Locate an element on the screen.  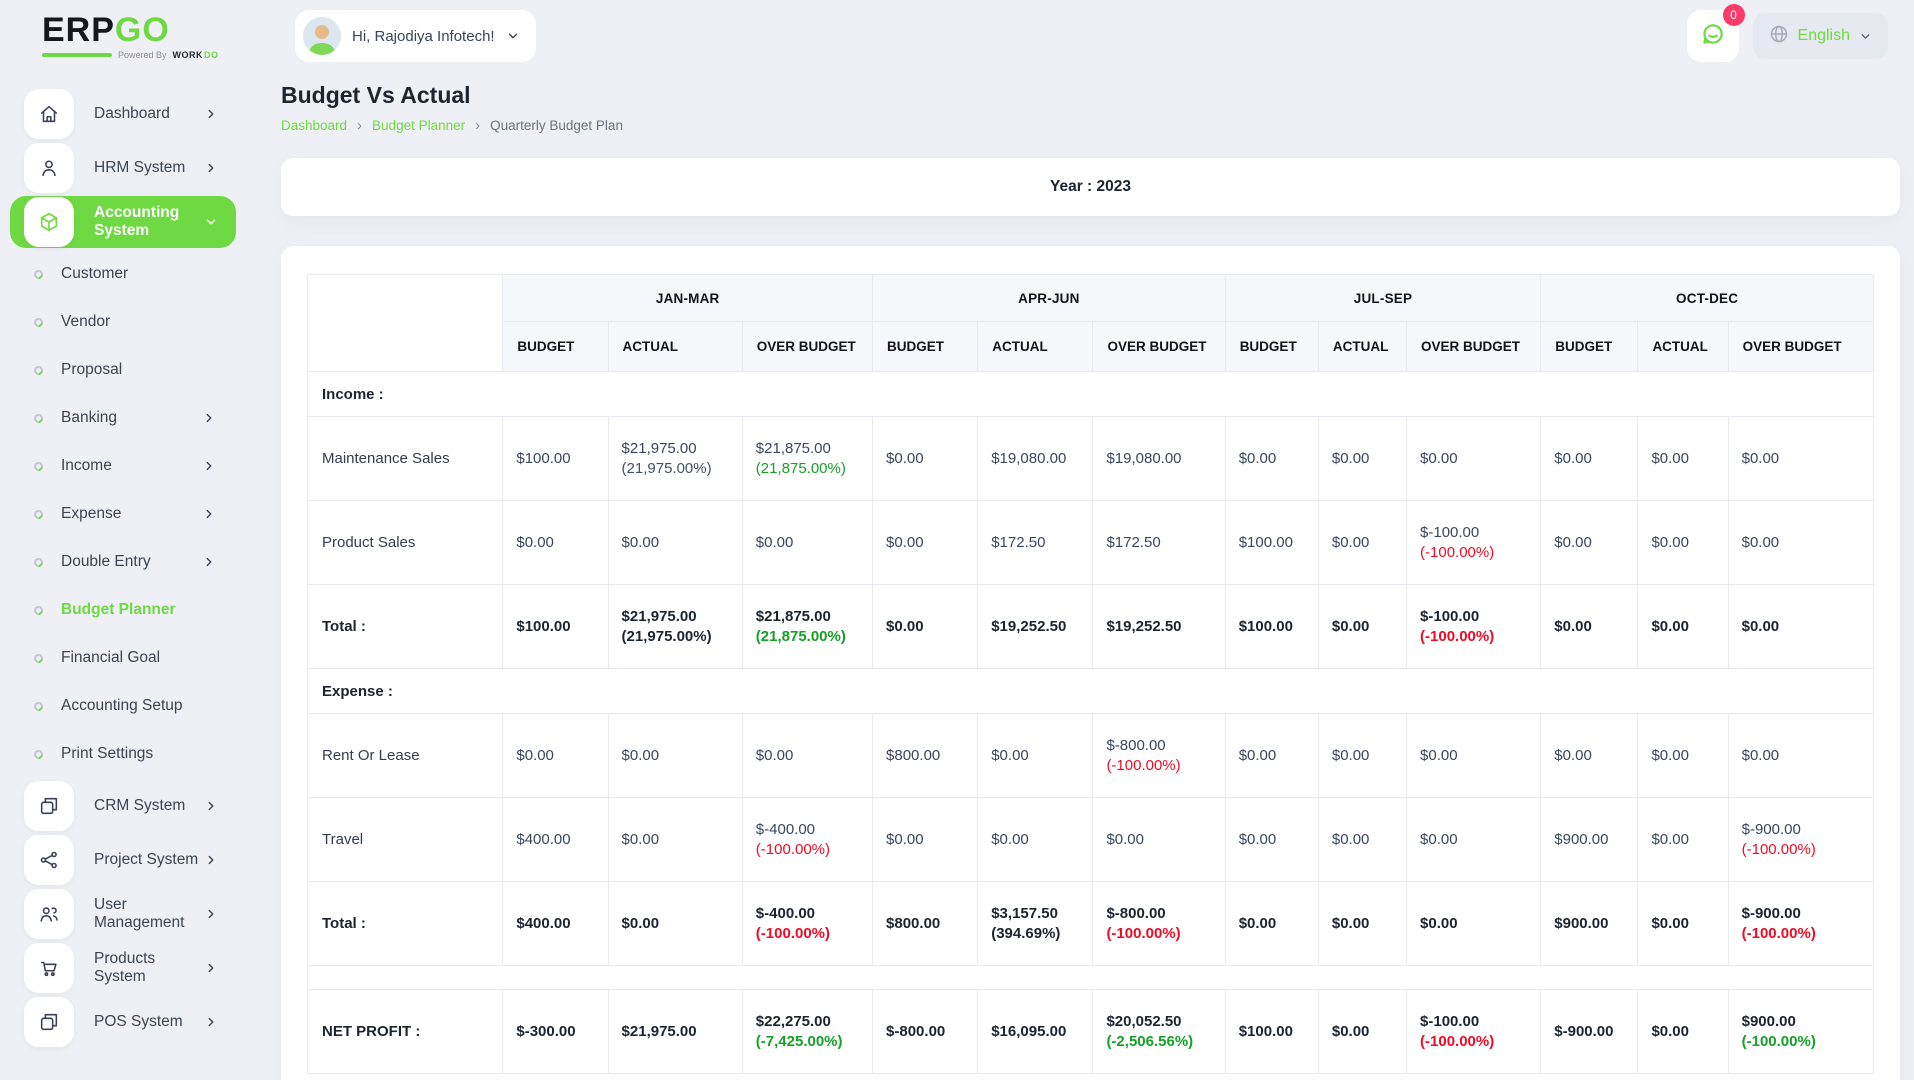
table-cell: $19,252.50 is located at coordinates (1159, 626).